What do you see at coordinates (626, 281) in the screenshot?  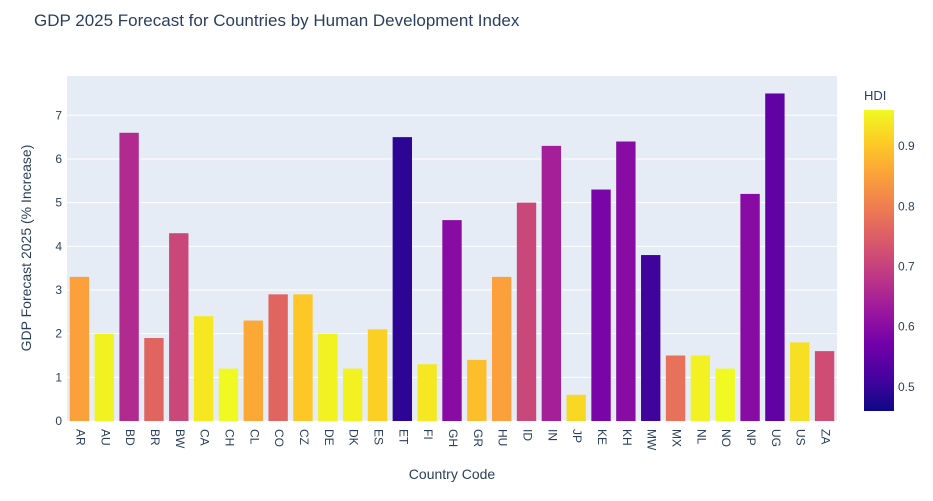 I see `bar-kh` at bounding box center [626, 281].